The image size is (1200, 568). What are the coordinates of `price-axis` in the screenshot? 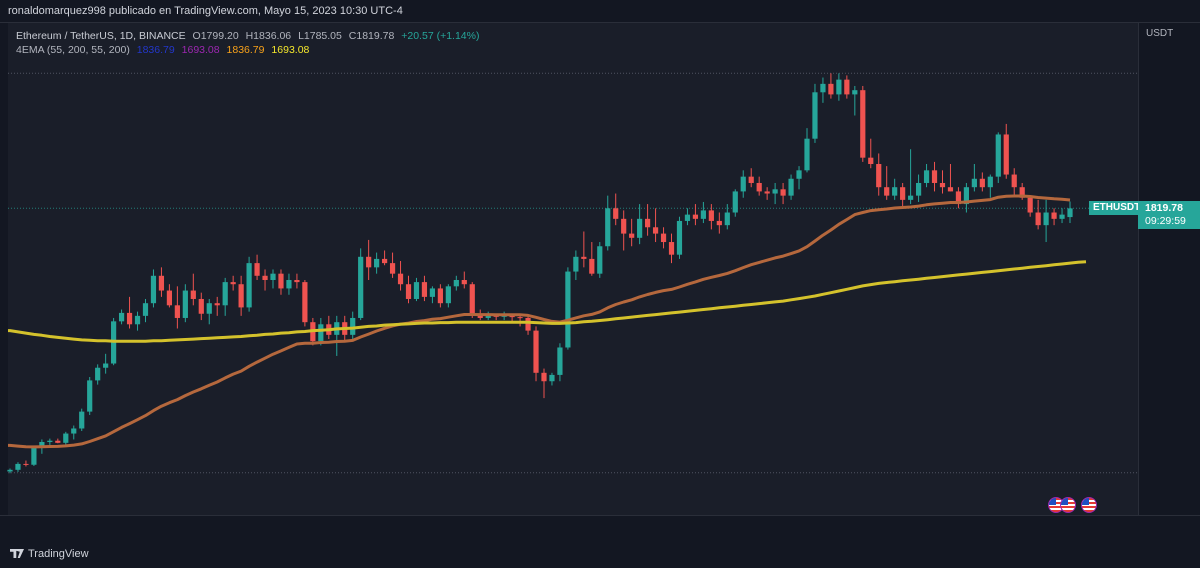 It's located at (1169, 269).